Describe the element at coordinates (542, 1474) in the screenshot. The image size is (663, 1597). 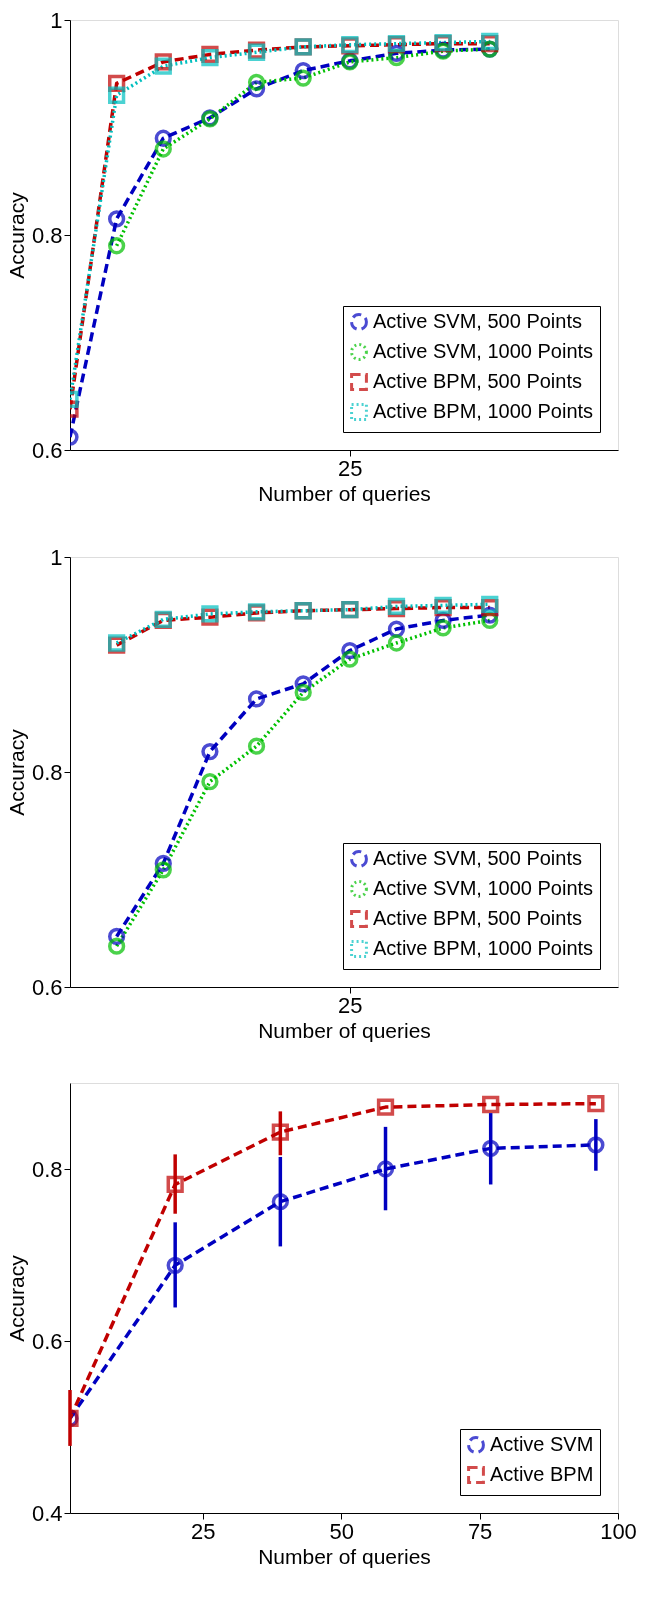
I see `legend-label: Active BPM` at that location.